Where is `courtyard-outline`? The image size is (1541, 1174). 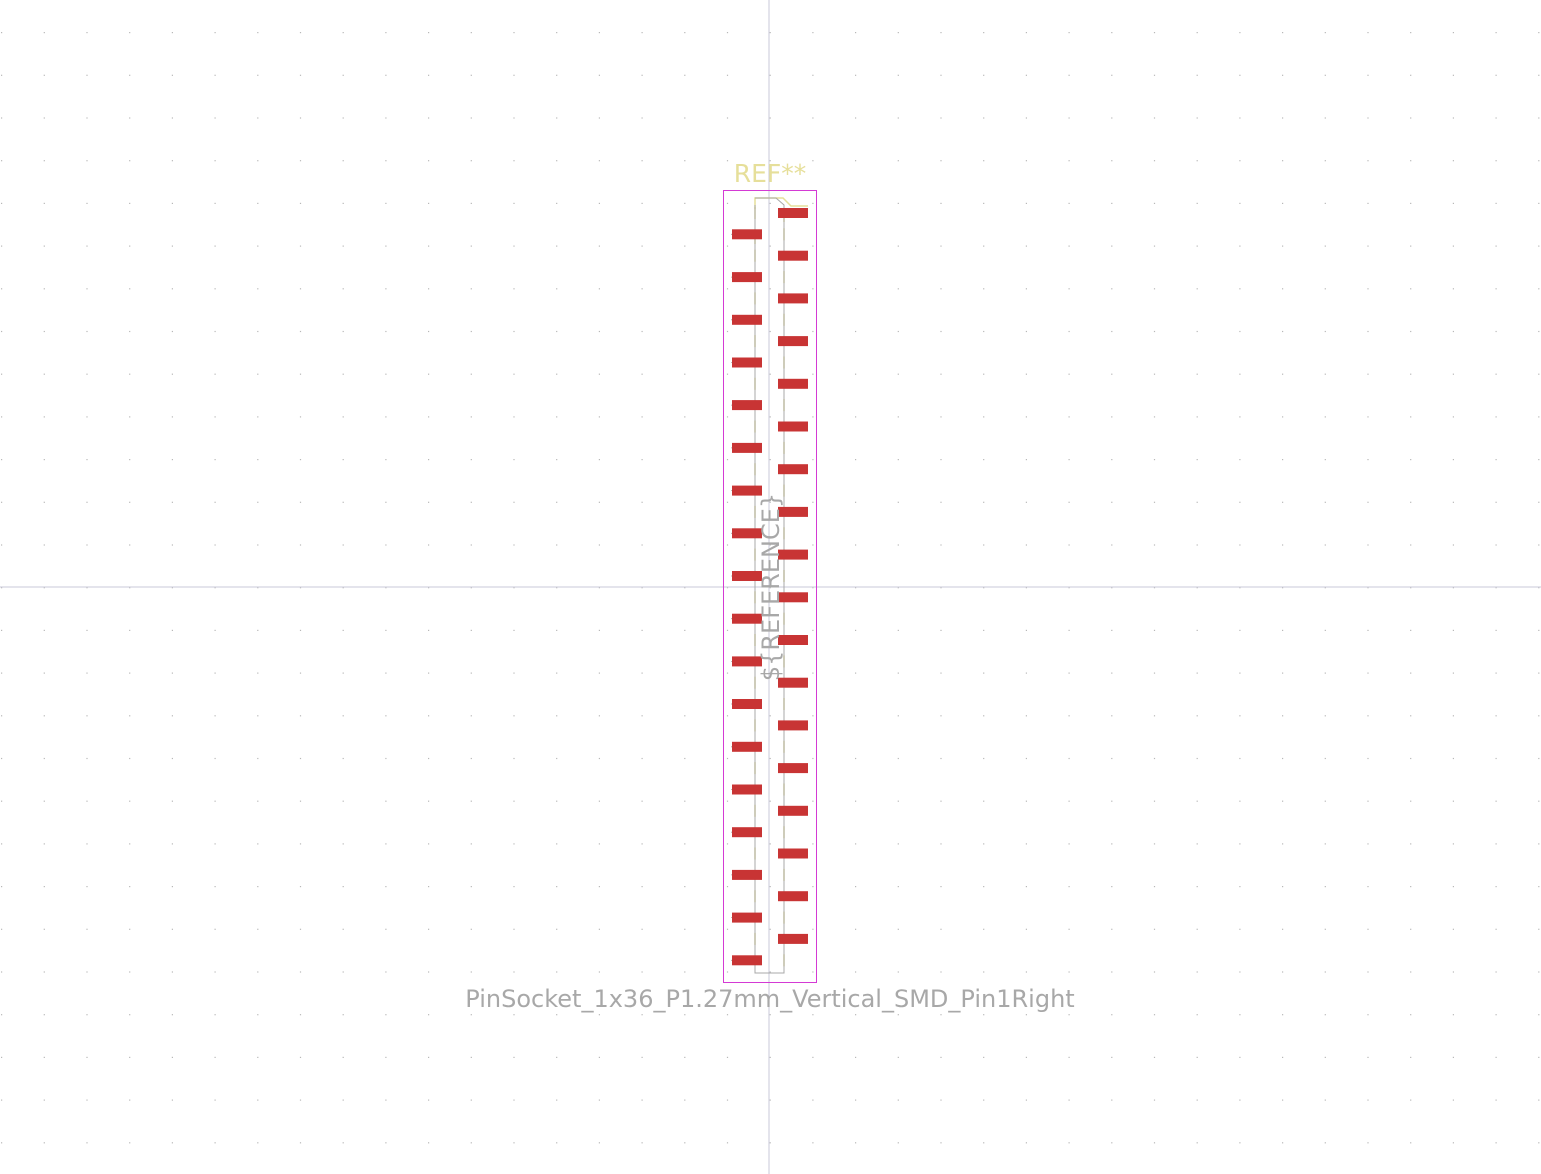 courtyard-outline is located at coordinates (770, 586).